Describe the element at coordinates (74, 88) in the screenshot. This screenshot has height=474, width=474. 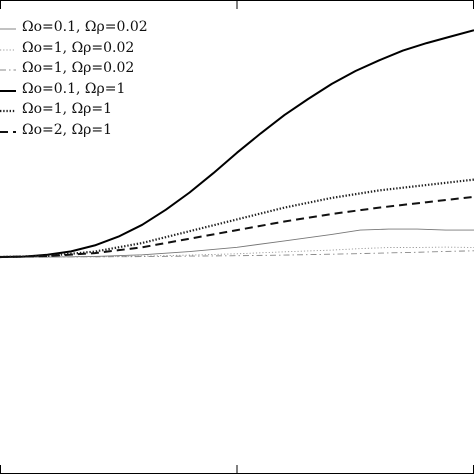
I see `legend-label: Ωo=0.1, Ωρ=1` at that location.